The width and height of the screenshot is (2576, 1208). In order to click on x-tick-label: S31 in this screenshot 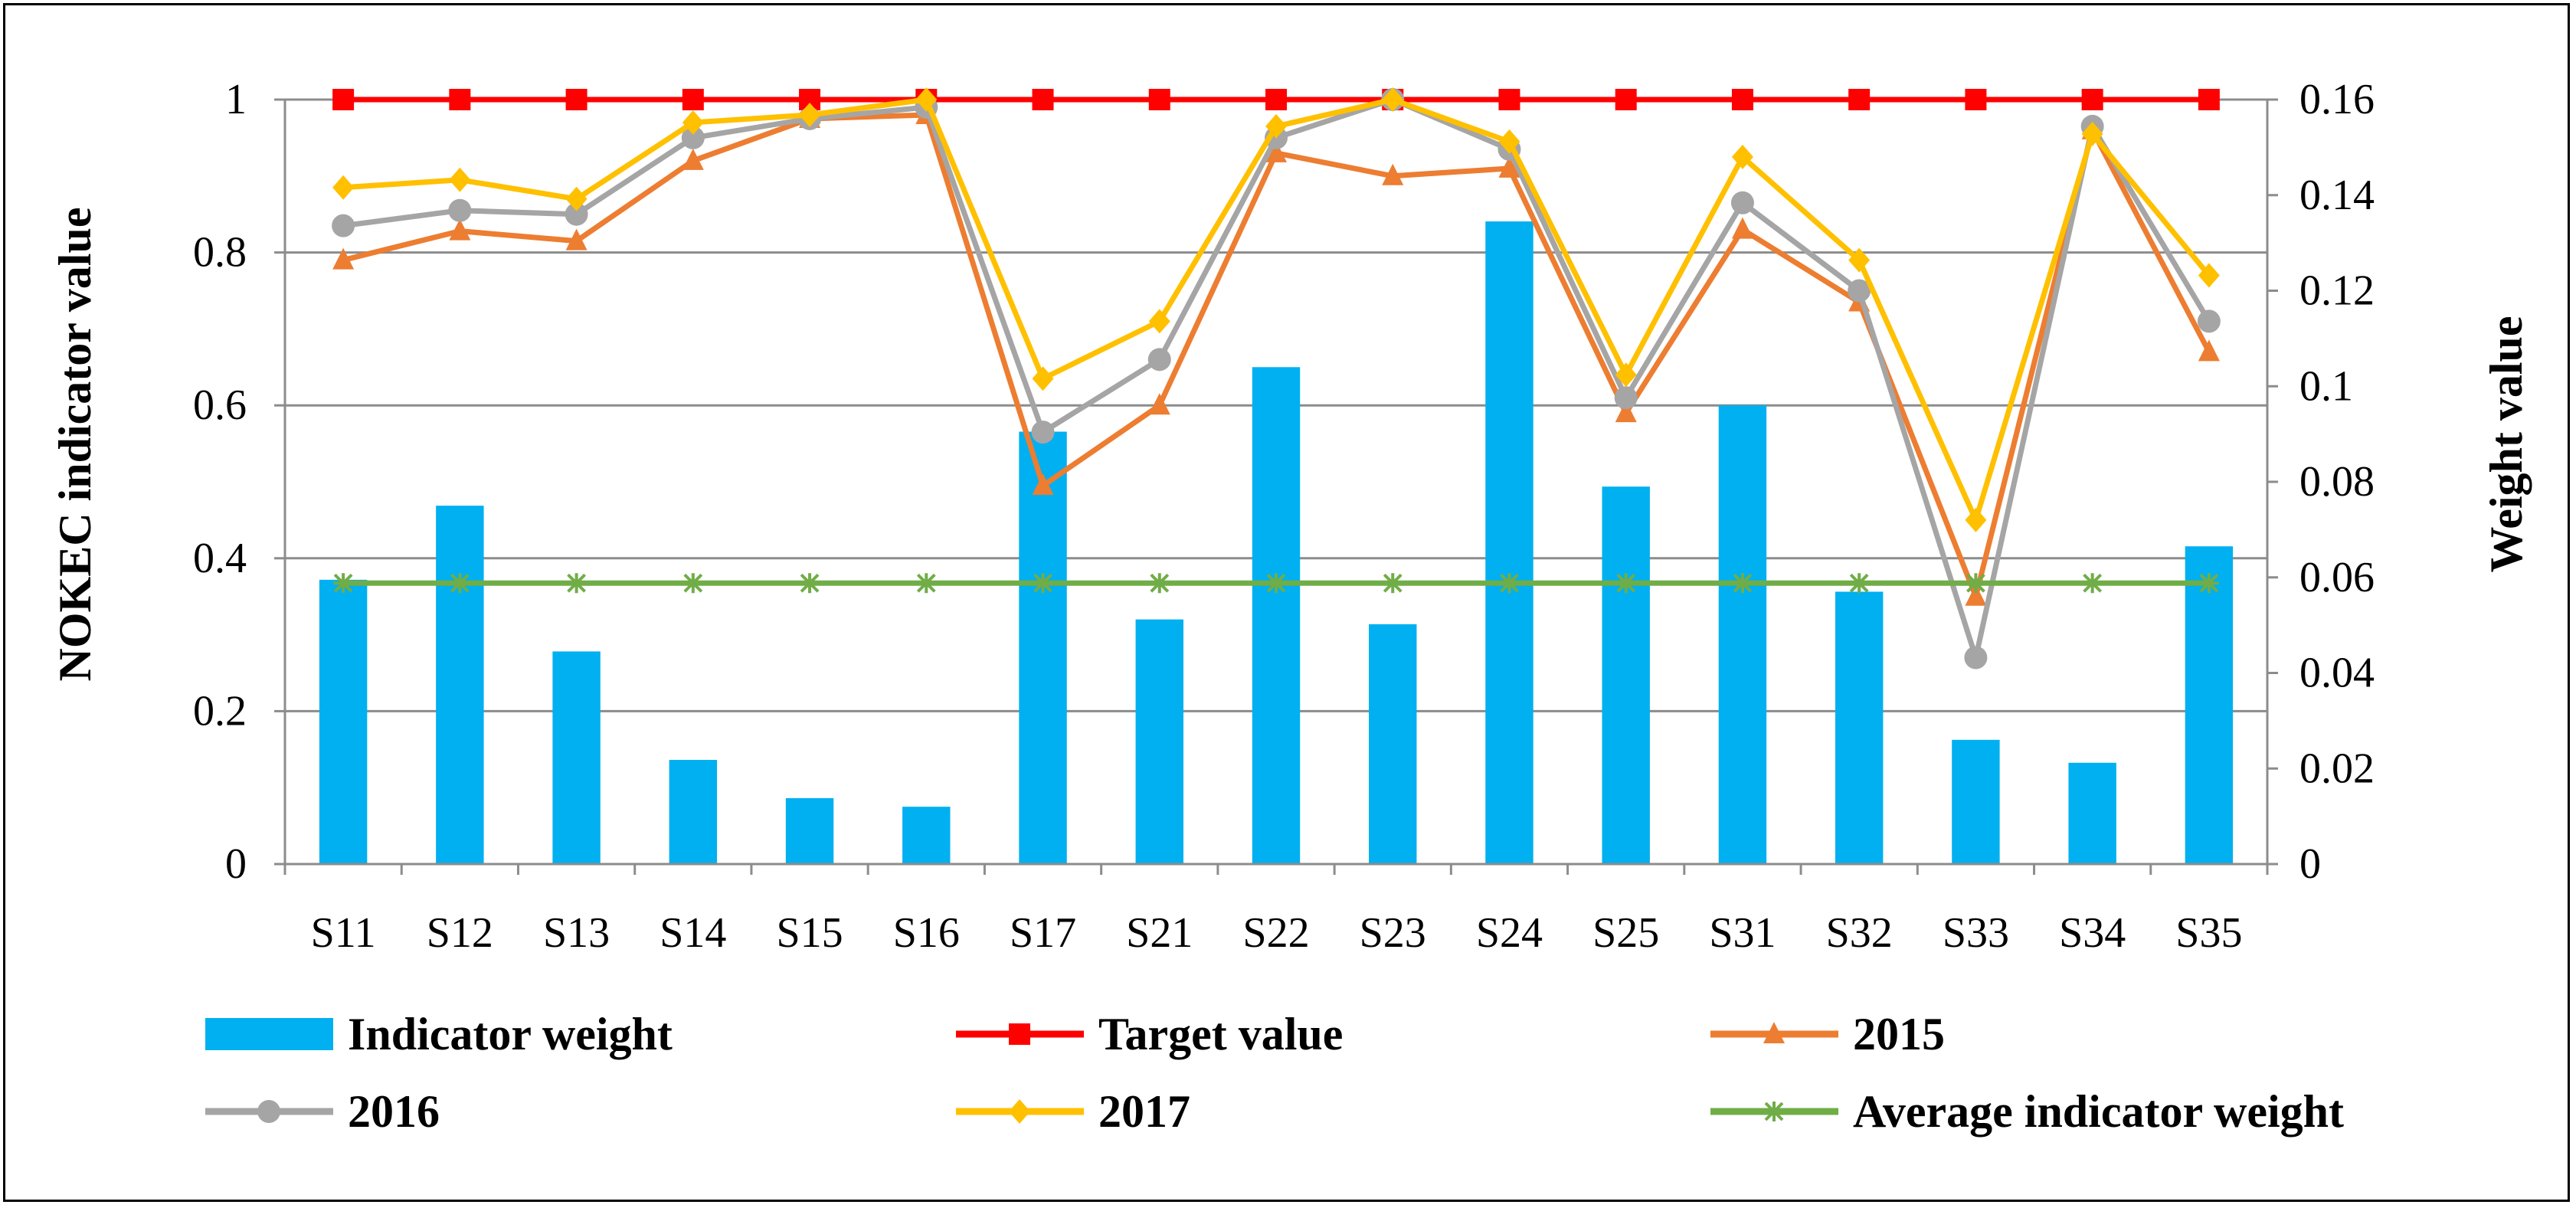, I will do `click(1742, 933)`.